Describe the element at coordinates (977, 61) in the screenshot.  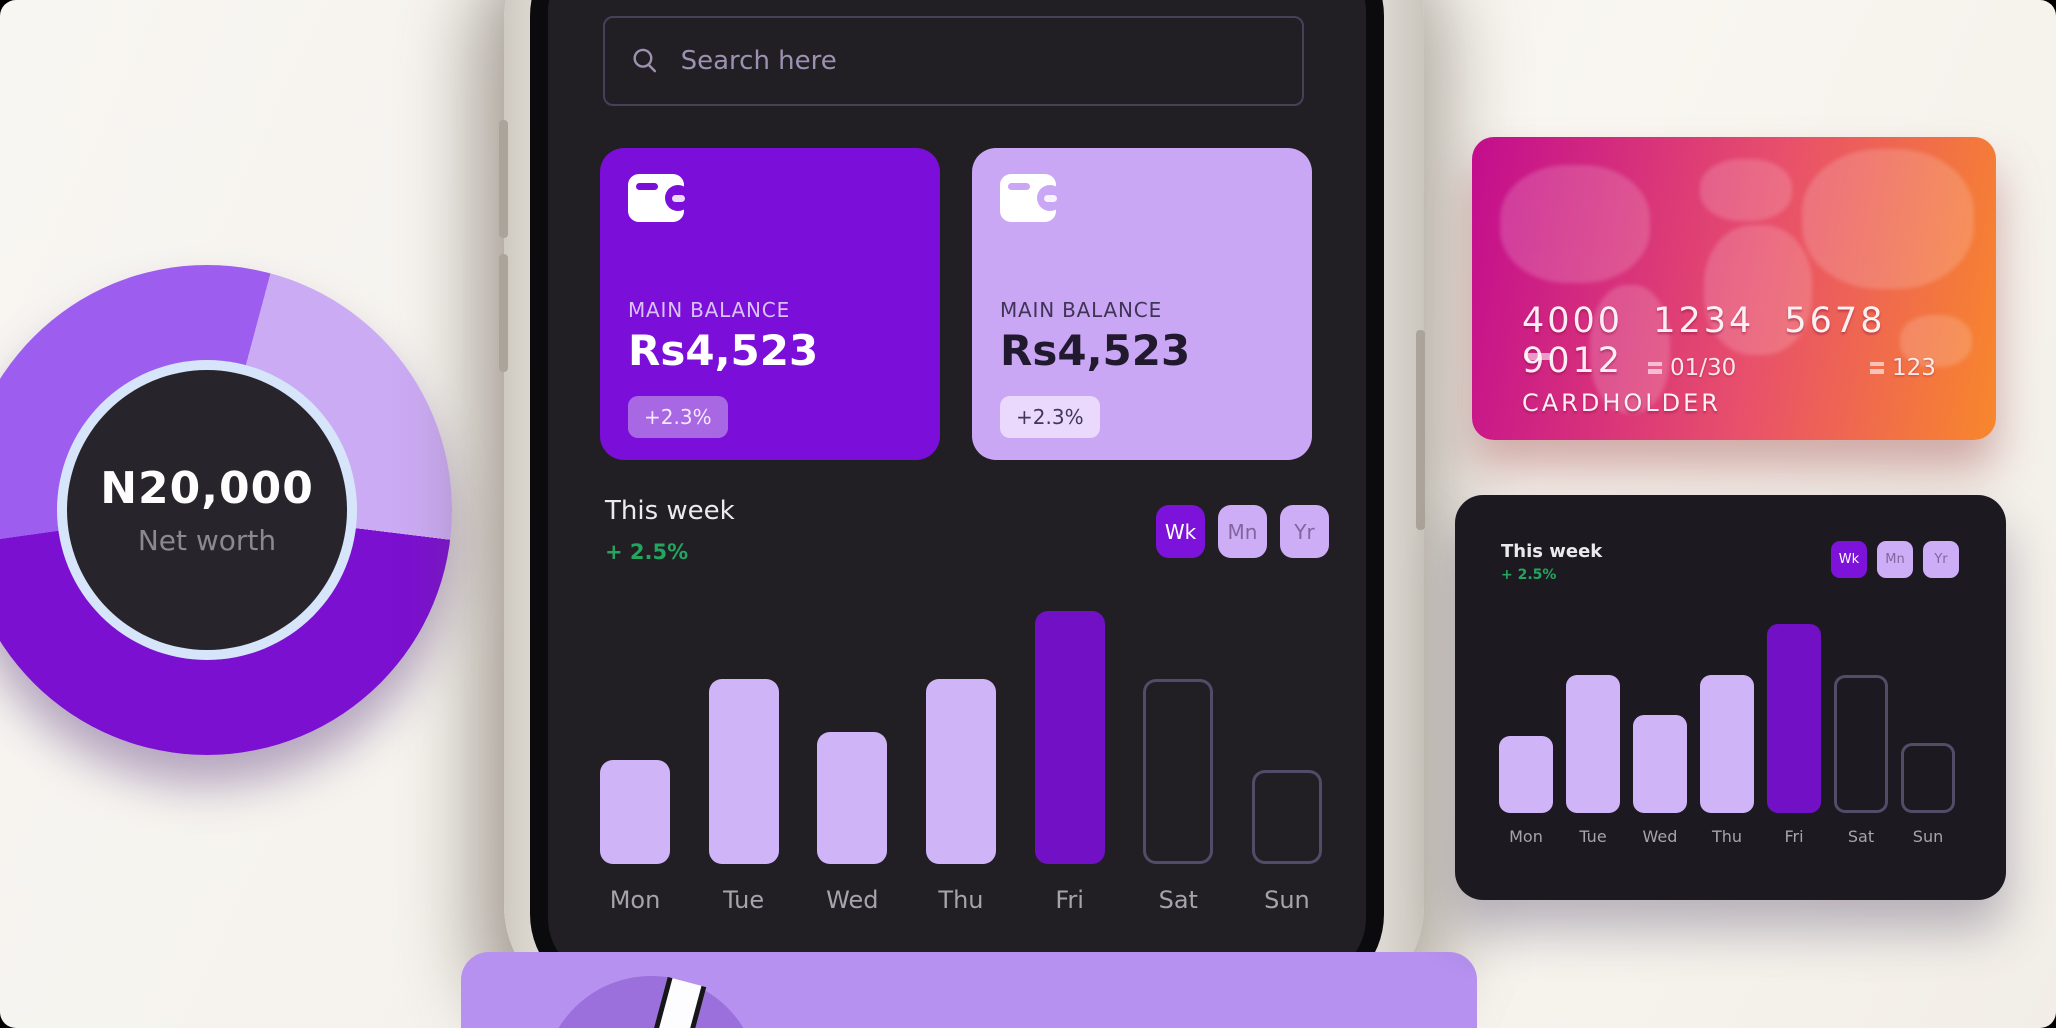
I see `search-input` at that location.